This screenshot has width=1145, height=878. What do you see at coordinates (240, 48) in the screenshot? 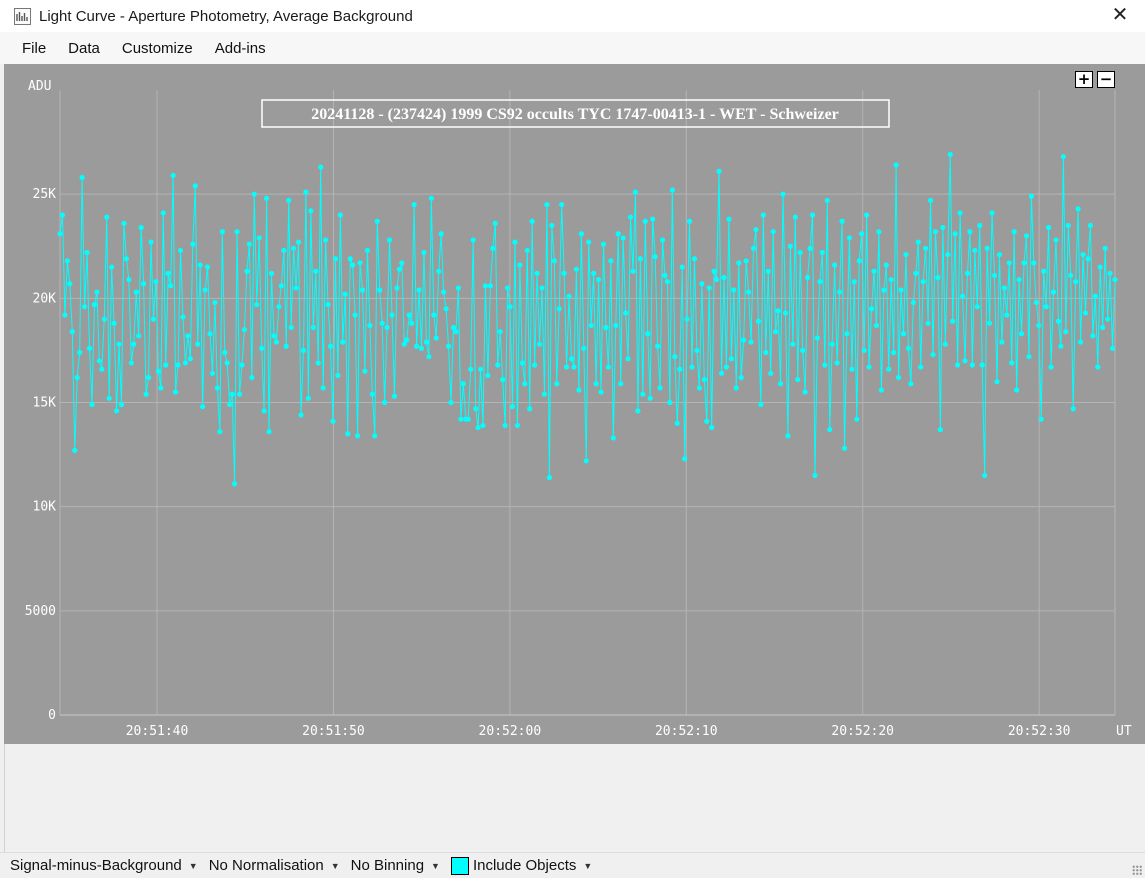
I see `menu-add-ins: Add-ins` at bounding box center [240, 48].